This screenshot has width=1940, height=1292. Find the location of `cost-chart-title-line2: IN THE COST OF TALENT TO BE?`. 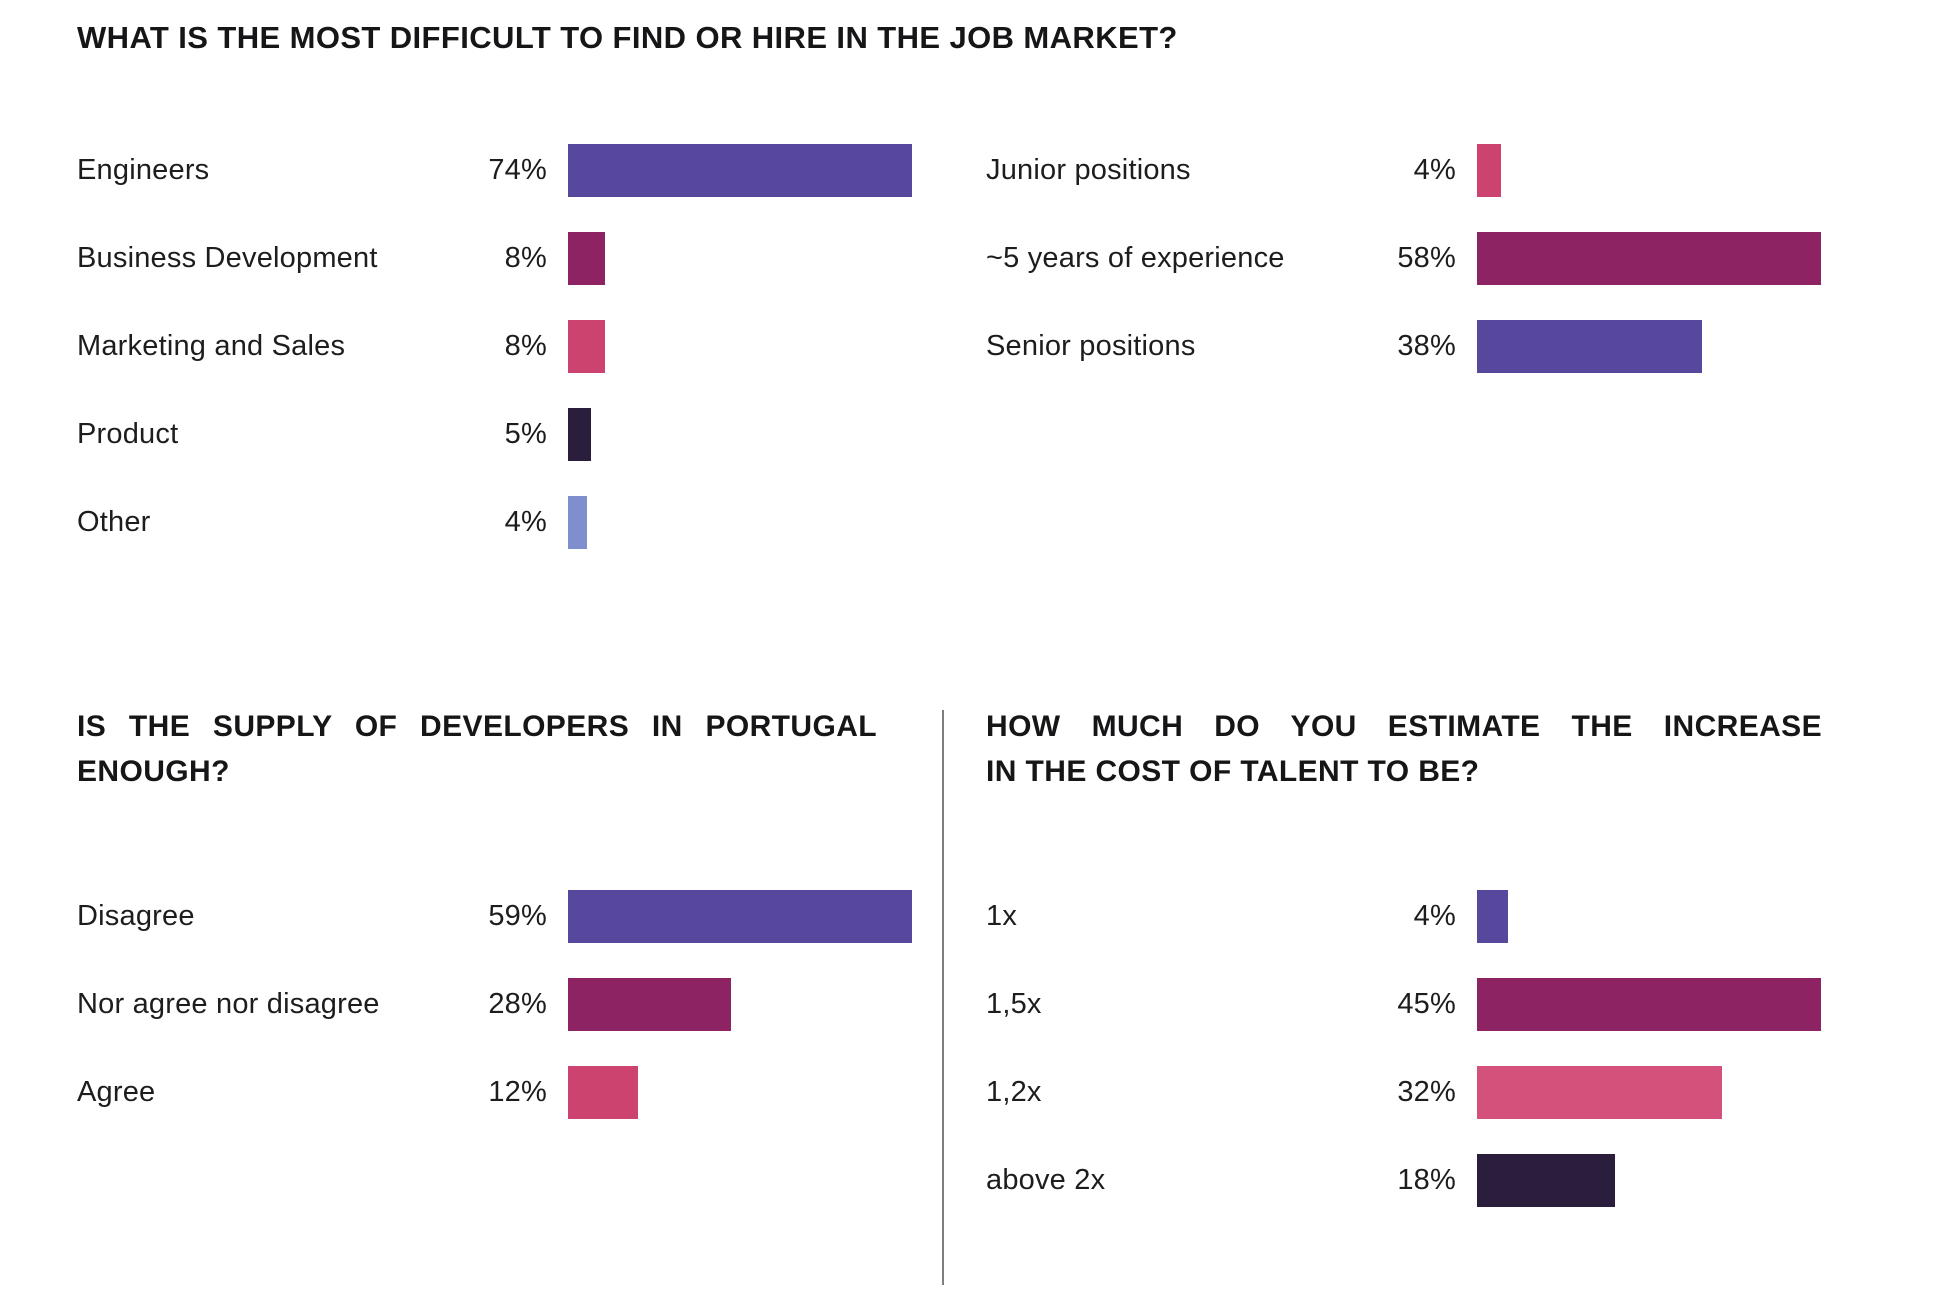

cost-chart-title-line2: IN THE COST OF TALENT TO BE? is located at coordinates (1233, 771).